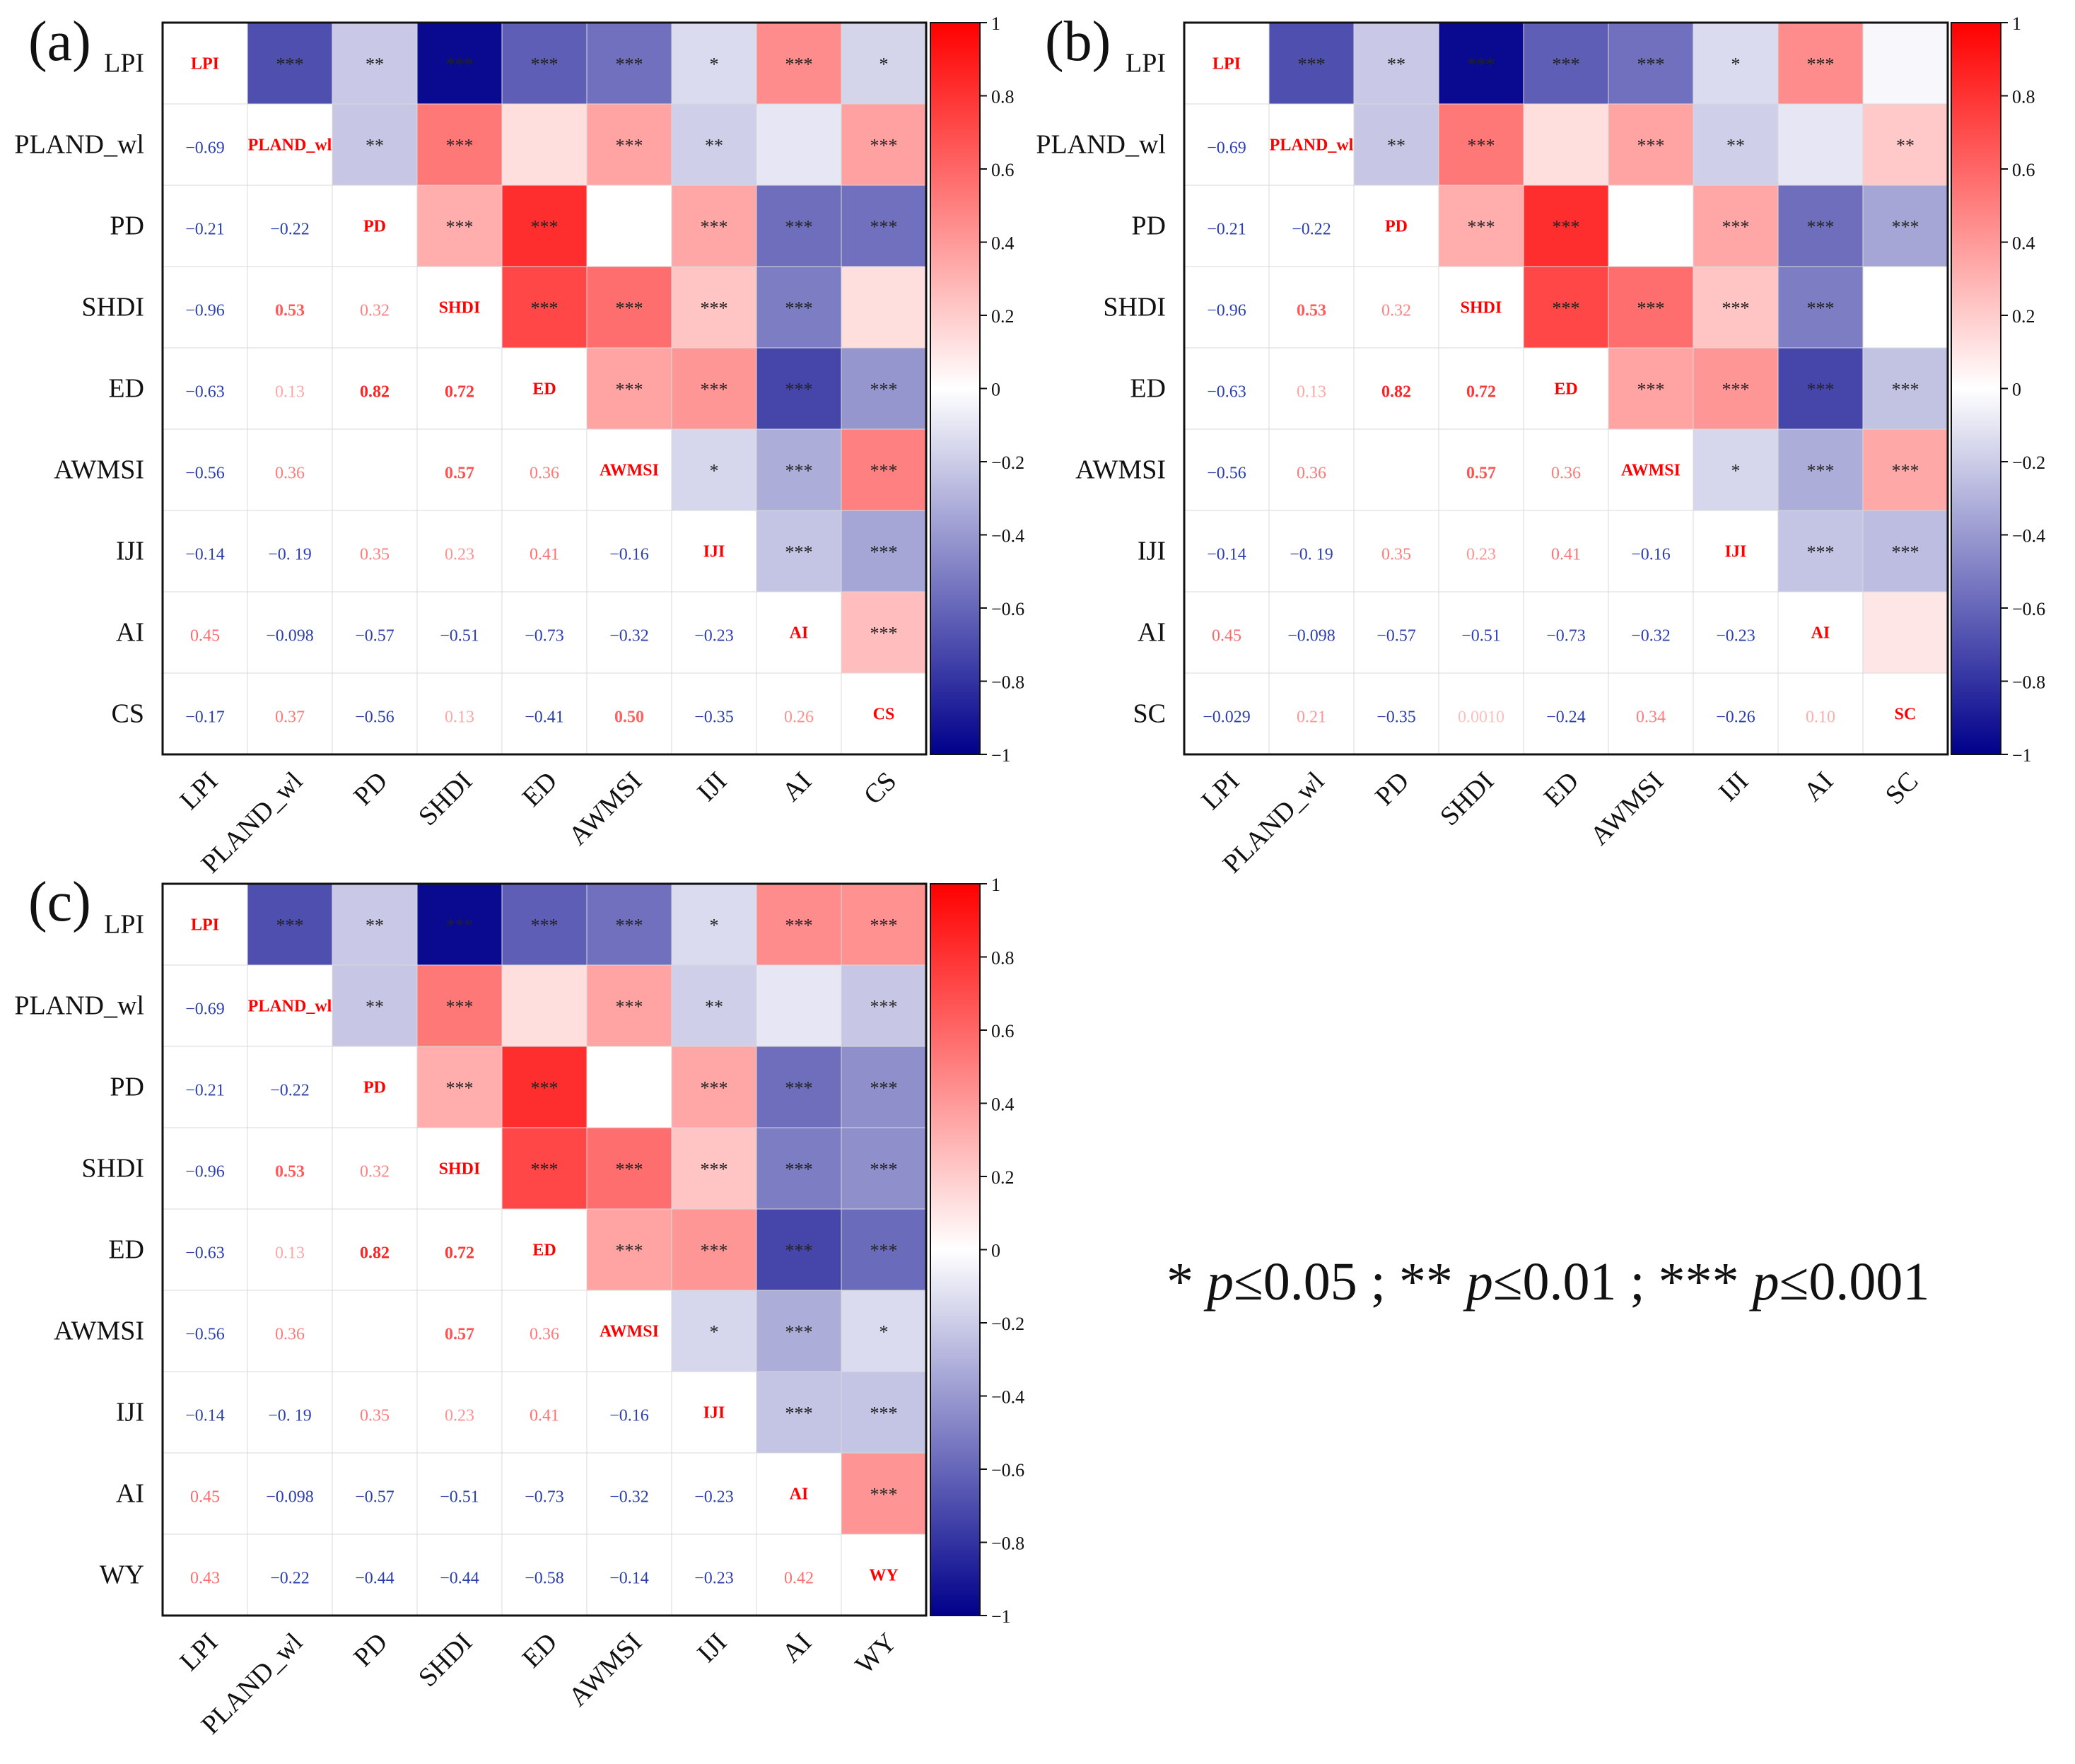 The width and height of the screenshot is (2075, 1764). What do you see at coordinates (796, 1648) in the screenshot?
I see `x-axis-label: AI` at bounding box center [796, 1648].